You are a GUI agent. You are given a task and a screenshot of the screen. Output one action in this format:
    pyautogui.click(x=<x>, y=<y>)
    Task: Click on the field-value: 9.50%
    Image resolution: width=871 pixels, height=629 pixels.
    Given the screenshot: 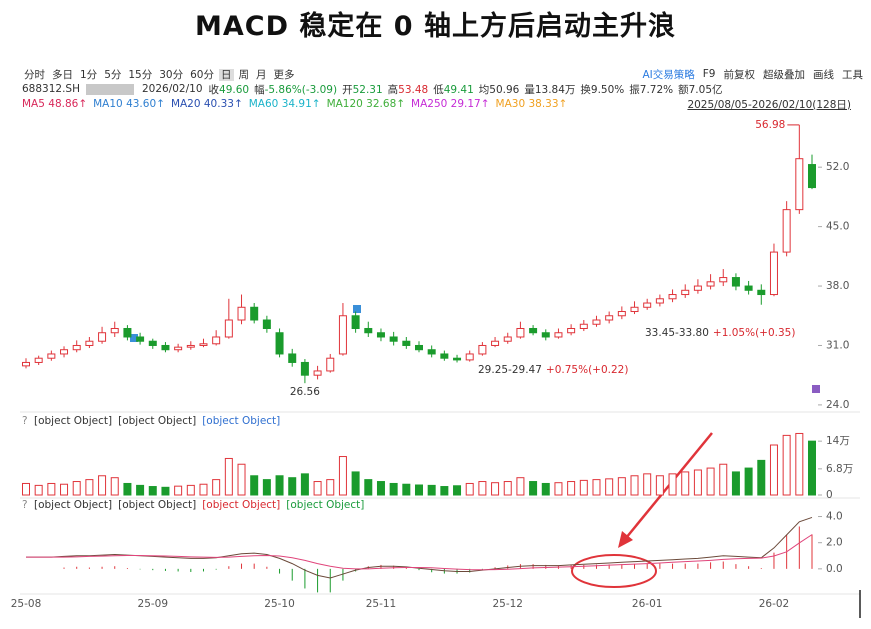 What is the action you would take?
    pyautogui.click(x=607, y=89)
    